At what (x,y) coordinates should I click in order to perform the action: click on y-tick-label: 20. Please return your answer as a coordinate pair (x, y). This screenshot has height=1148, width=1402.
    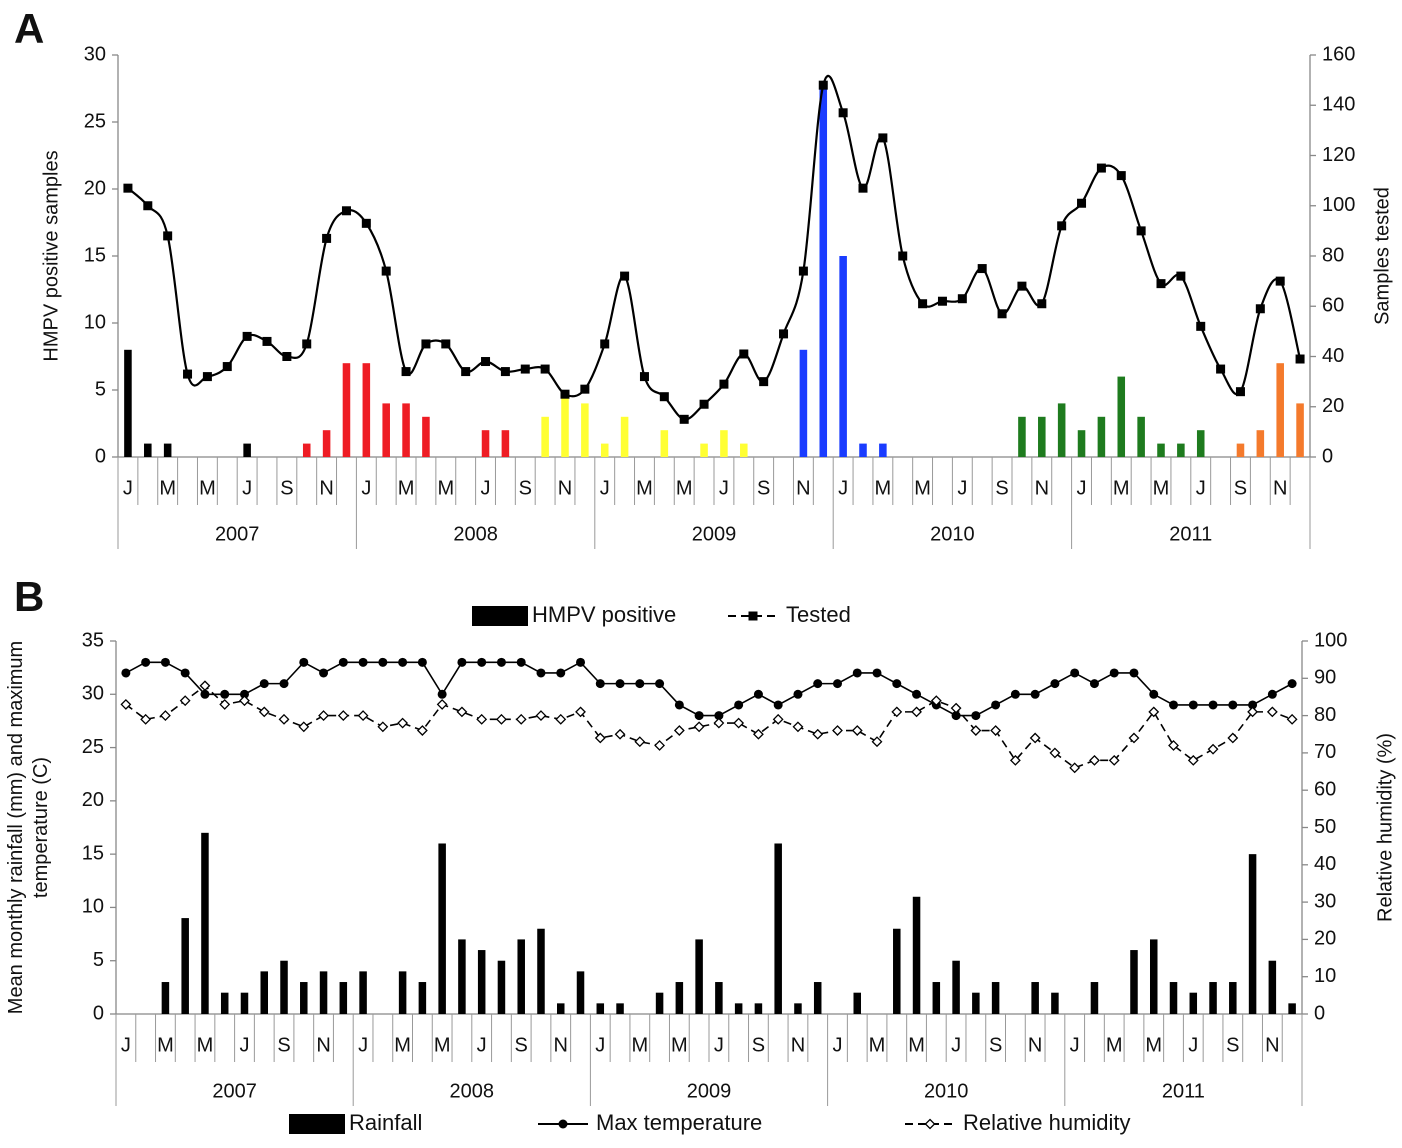
    Looking at the image, I should click on (93, 800).